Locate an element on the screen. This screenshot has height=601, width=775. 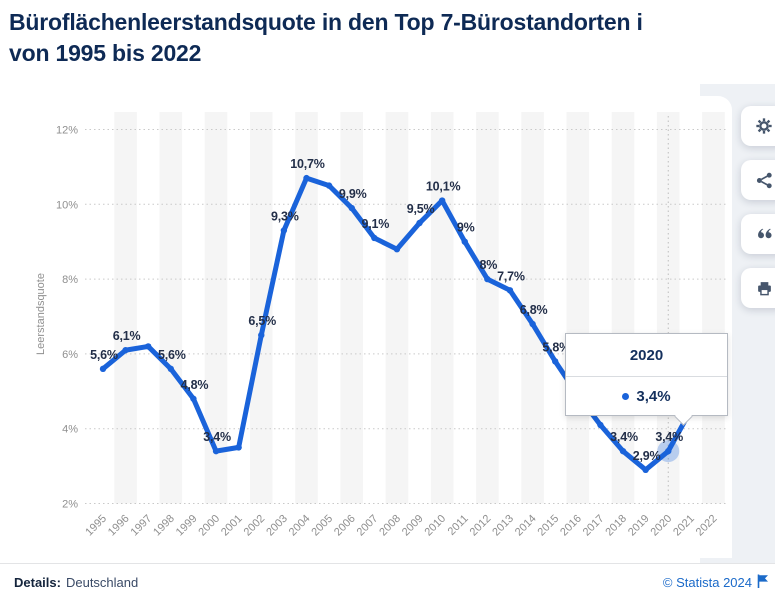
tooltip-value: 3,4% is located at coordinates (653, 396).